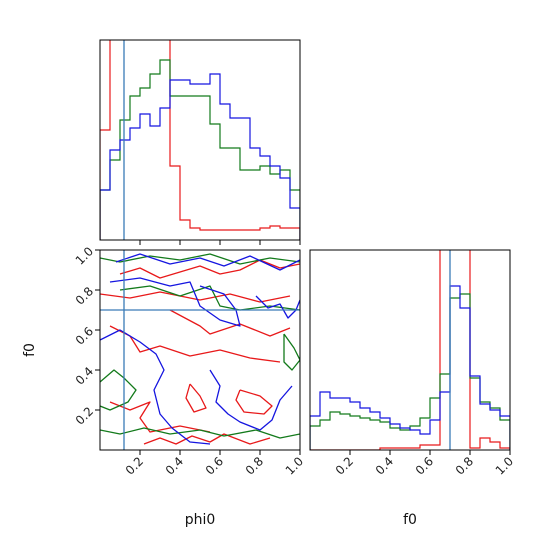 The image size is (550, 550). I want to click on phi0-plot-area, so click(200, 140).